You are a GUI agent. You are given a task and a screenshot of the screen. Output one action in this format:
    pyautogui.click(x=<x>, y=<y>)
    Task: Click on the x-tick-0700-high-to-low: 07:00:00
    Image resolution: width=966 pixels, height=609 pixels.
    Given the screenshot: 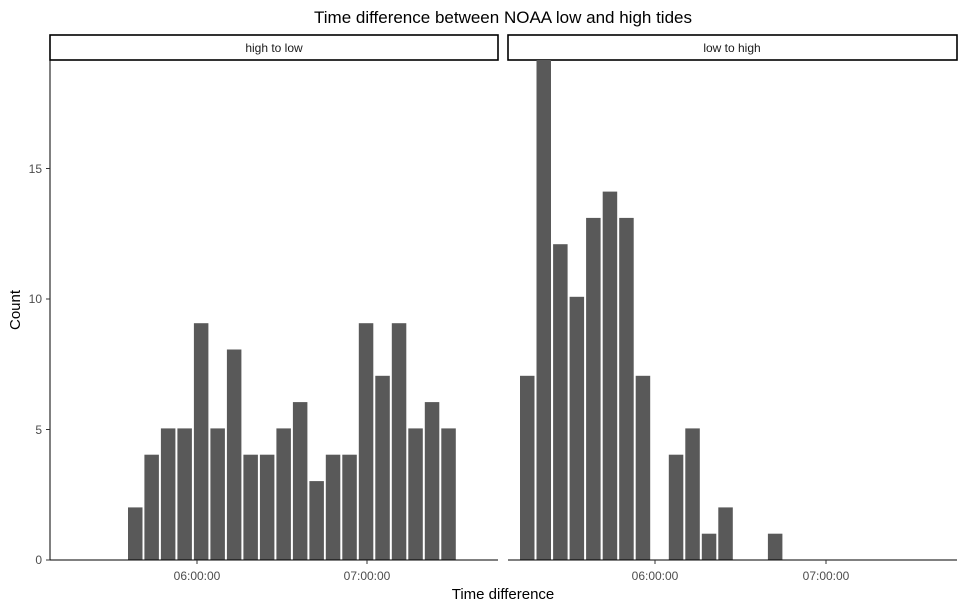 What is the action you would take?
    pyautogui.click(x=367, y=571)
    